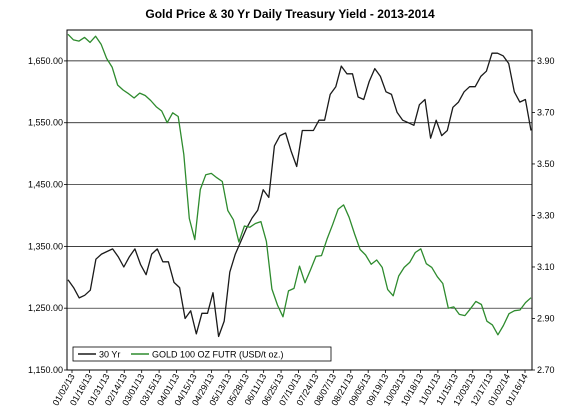  Describe the element at coordinates (45, 185) in the screenshot. I see `left-tick-label: 1,450.00` at that location.